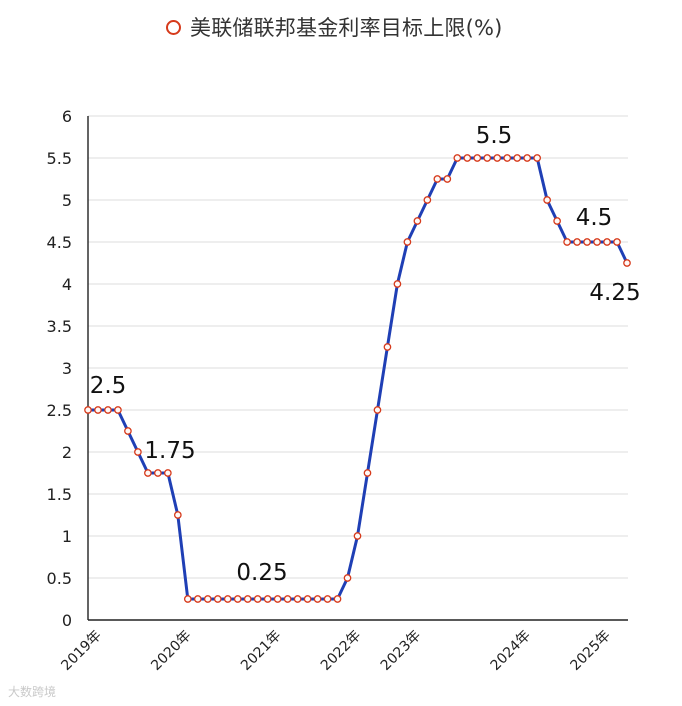 This screenshot has height=706, width=682. Describe the element at coordinates (67, 620) in the screenshot. I see `y-tick-label: 0` at that location.